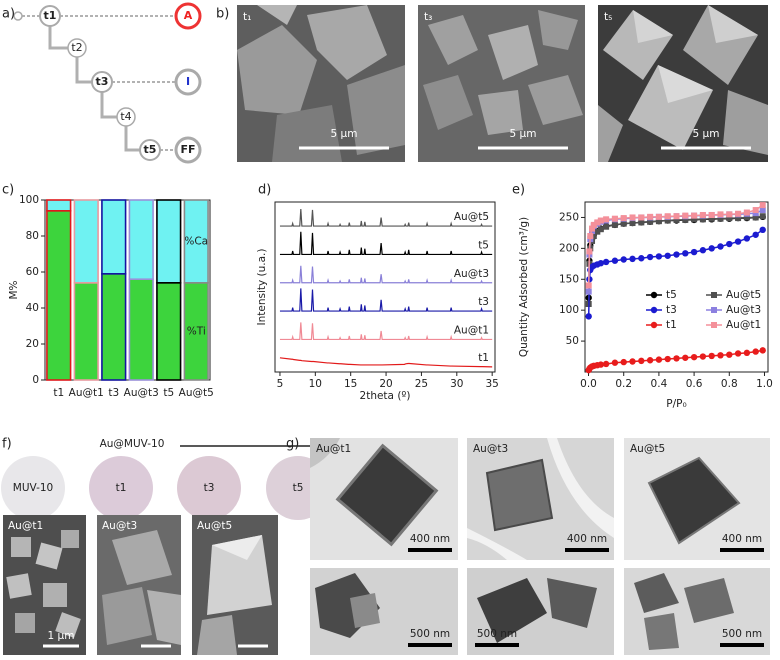 The width and height of the screenshot is (780, 660). What do you see at coordinates (518, 190) in the screenshot?
I see `panel-label: e)` at bounding box center [518, 190].